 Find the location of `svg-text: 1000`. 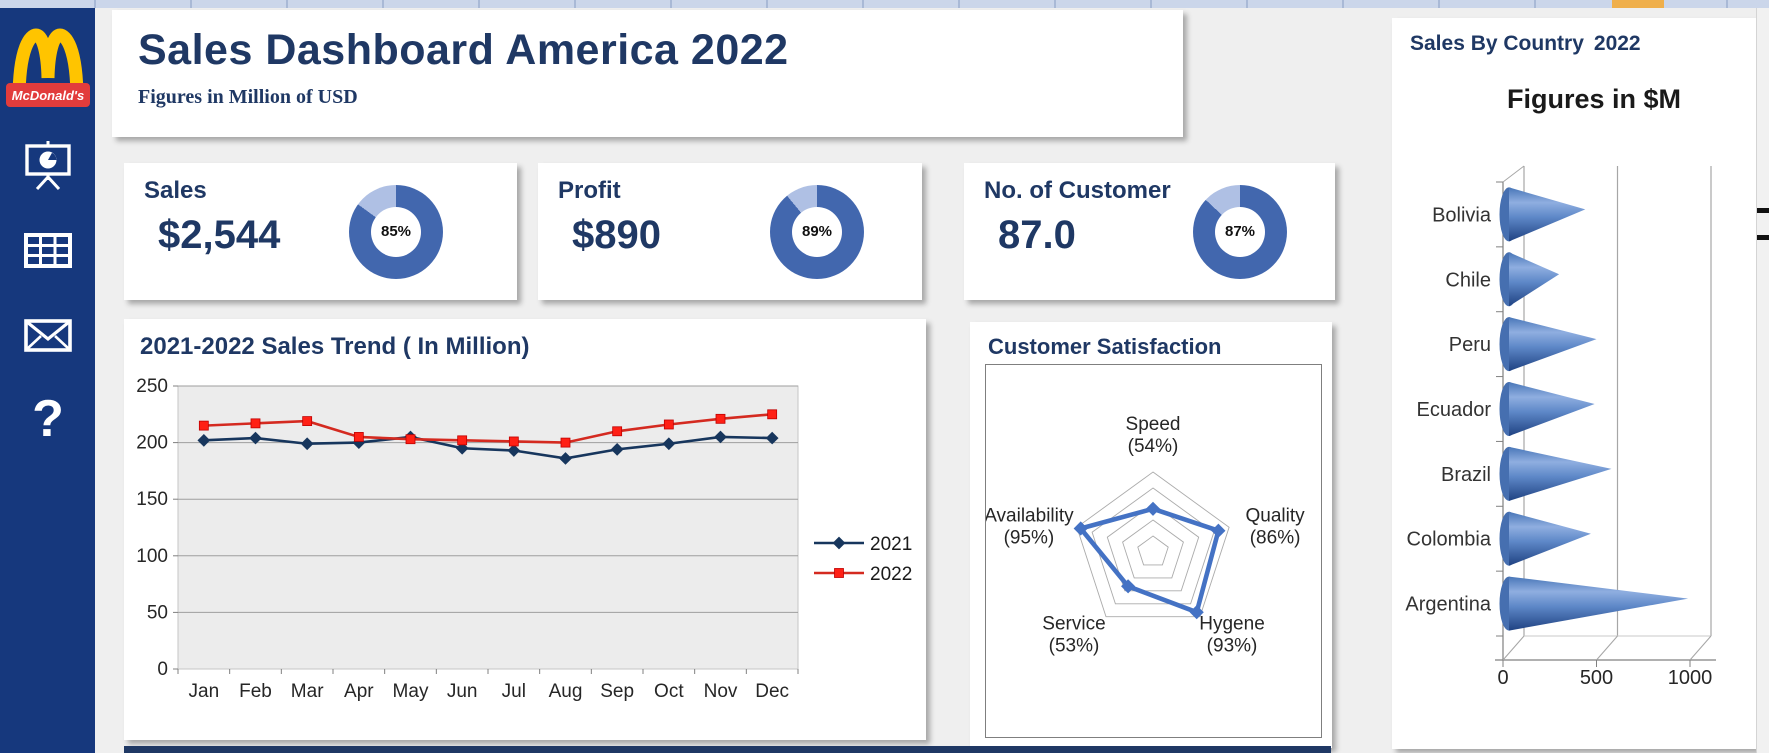

svg-text: 1000 is located at coordinates (1690, 678).